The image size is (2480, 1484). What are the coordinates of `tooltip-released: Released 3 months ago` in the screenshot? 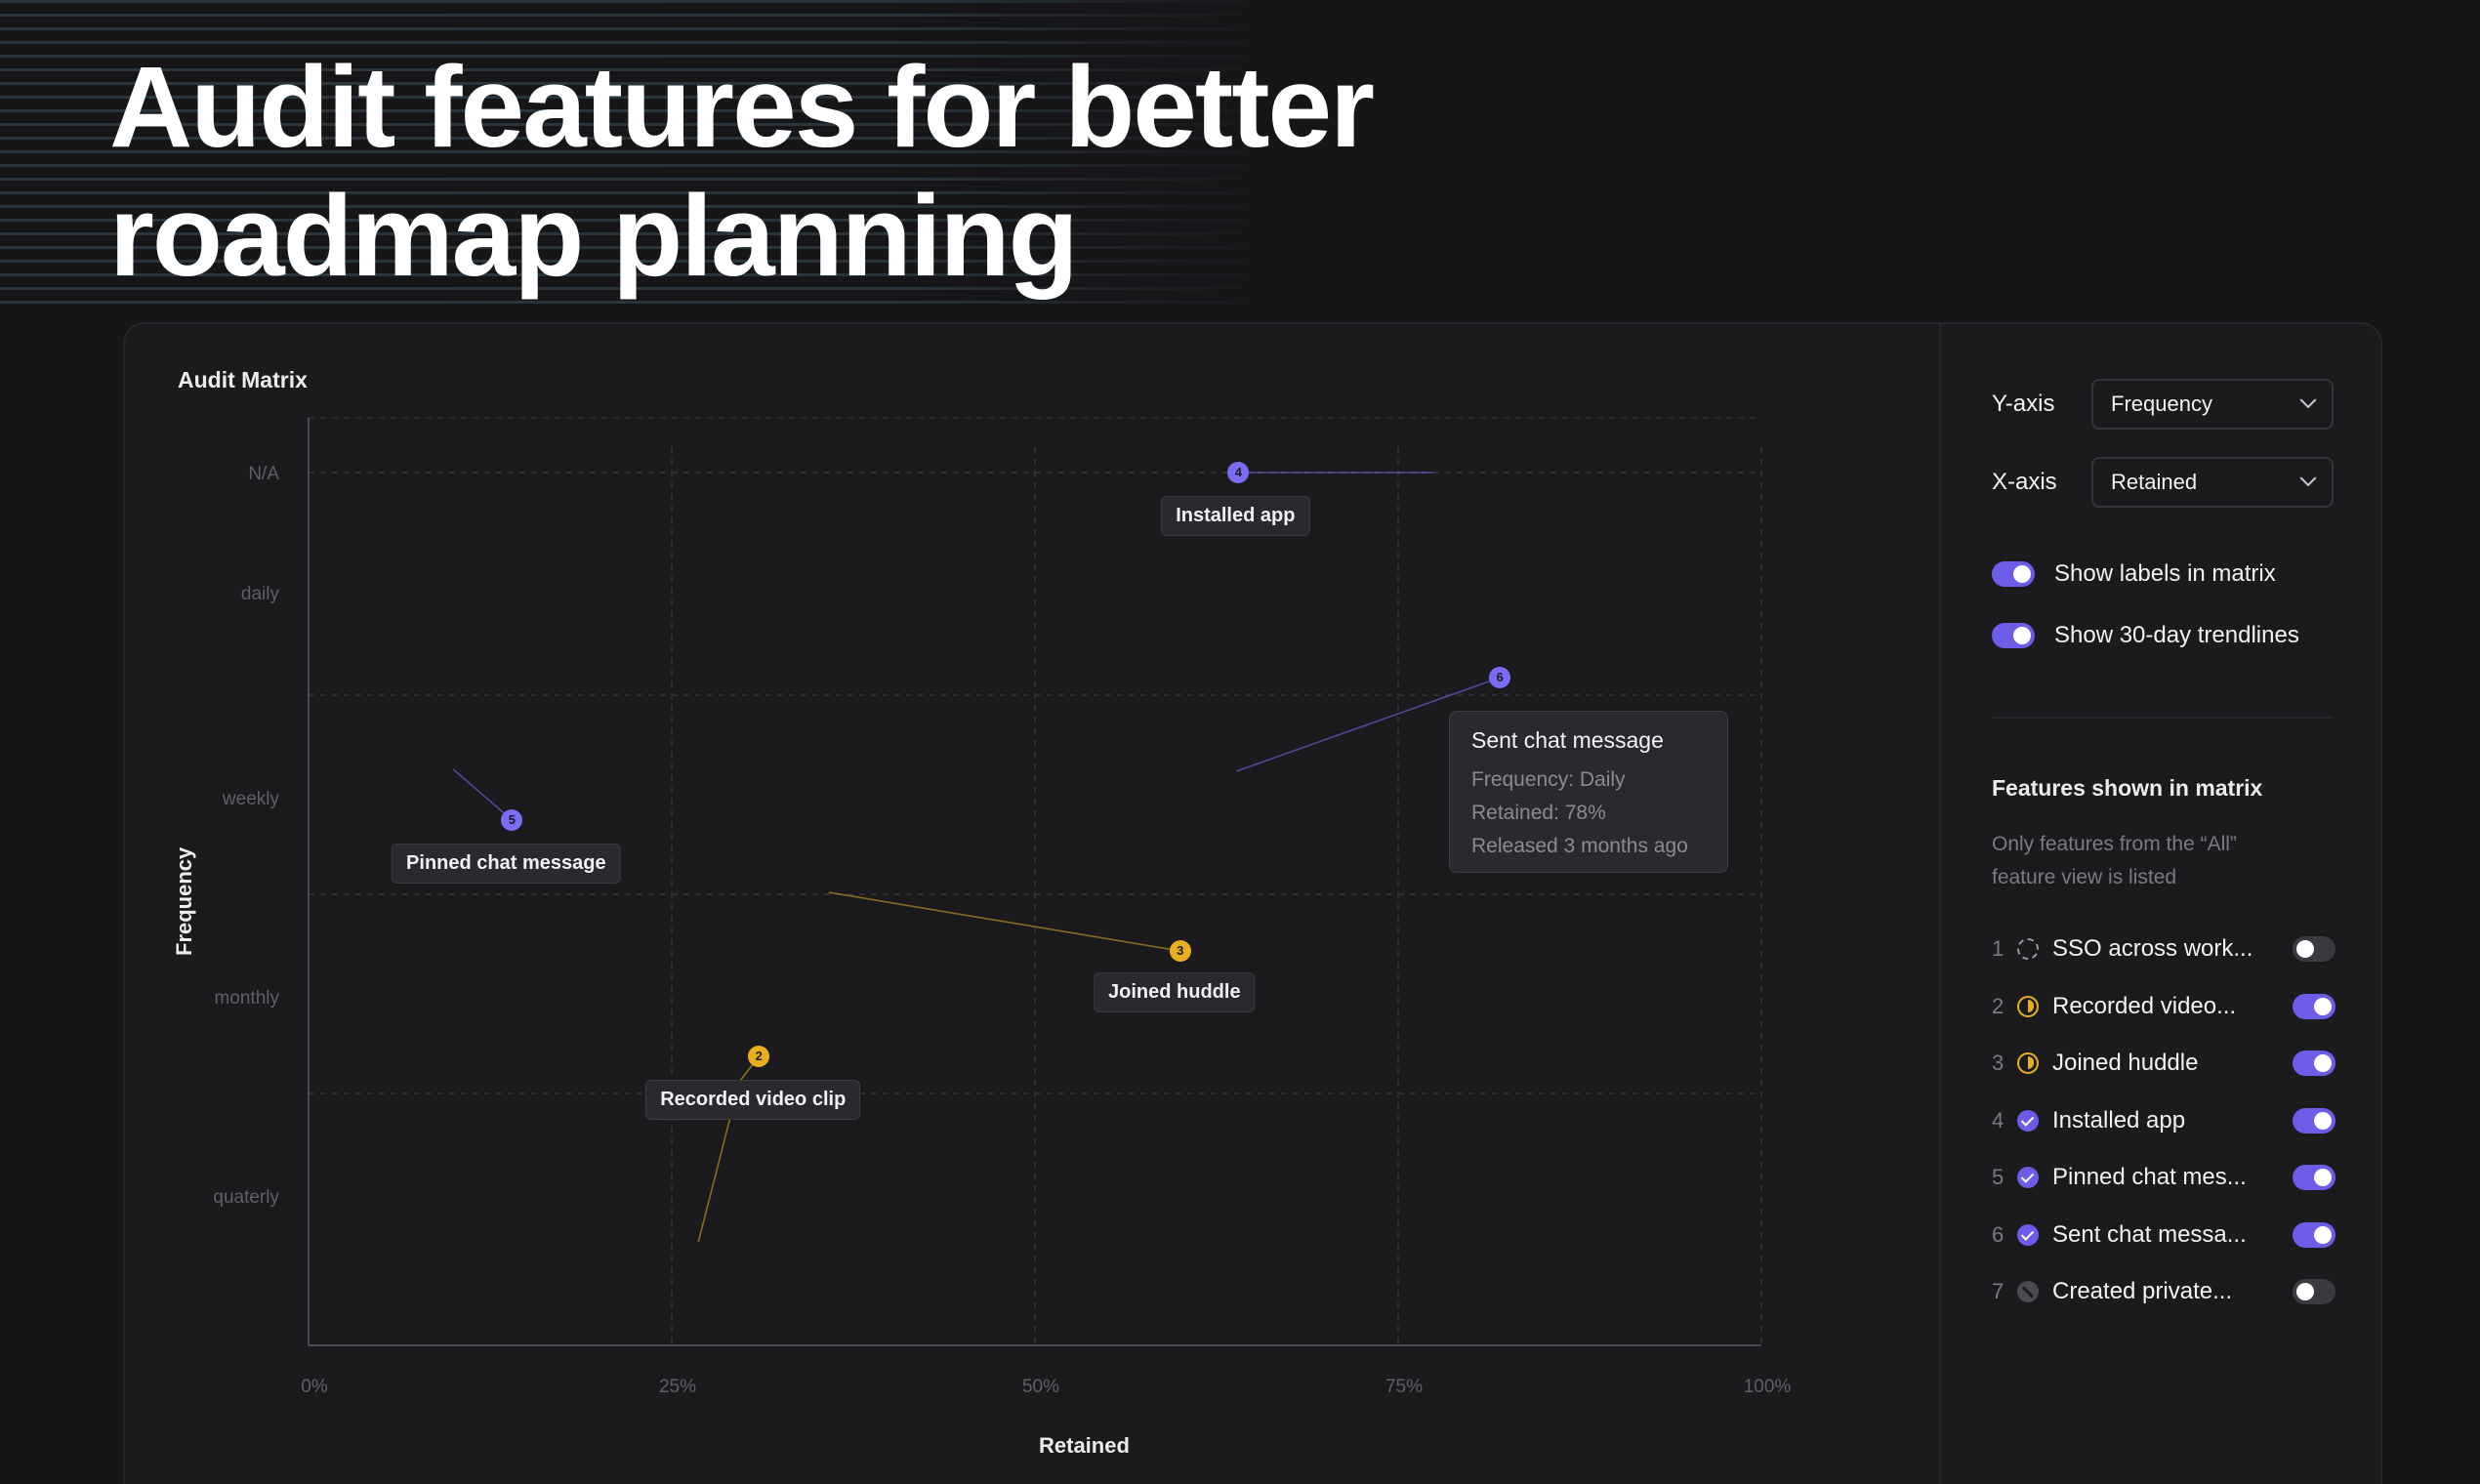 It's located at (1579, 846).